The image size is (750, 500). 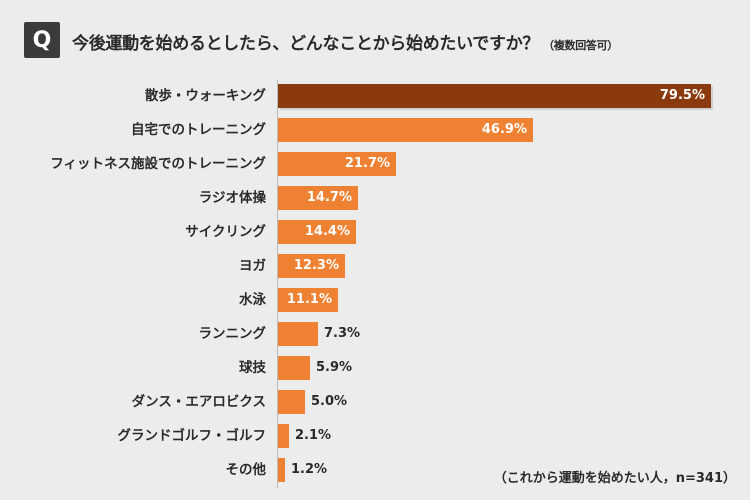 What do you see at coordinates (682, 95) in the screenshot?
I see `value-label: 79.5%` at bounding box center [682, 95].